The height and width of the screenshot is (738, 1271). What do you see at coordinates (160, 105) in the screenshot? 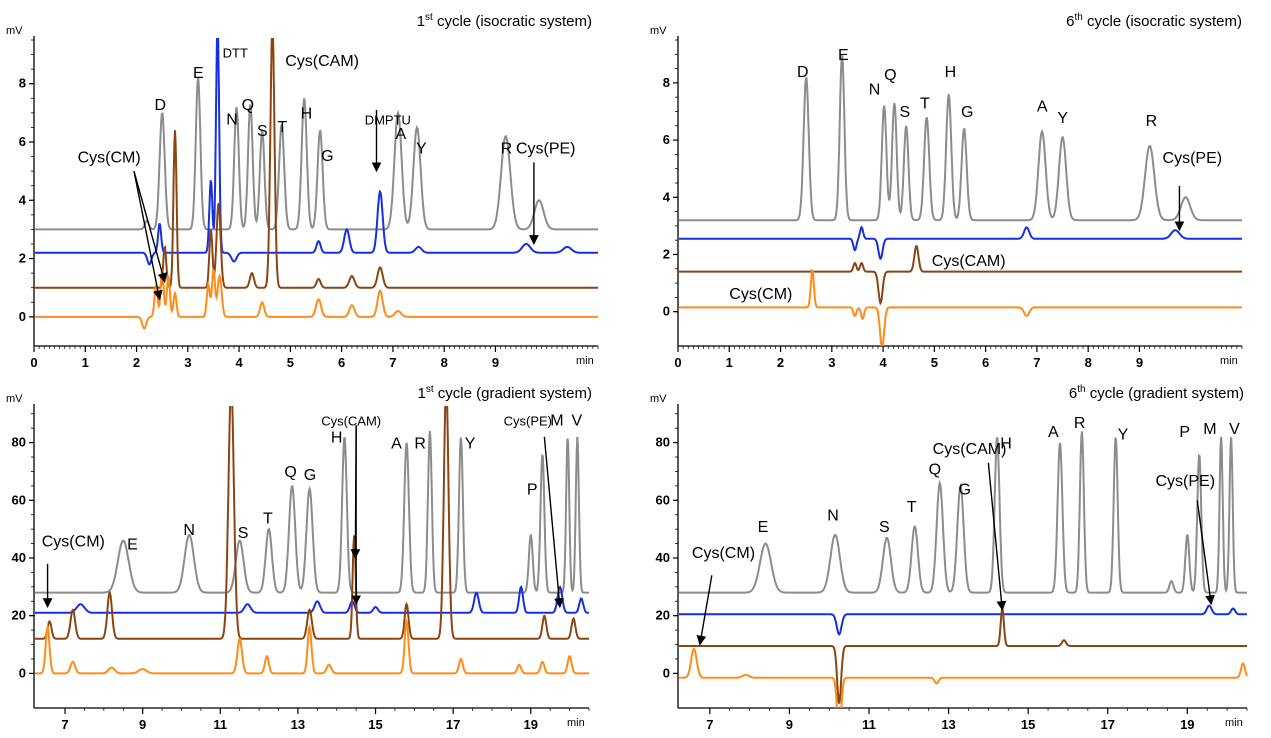
I see `peak-label: D` at bounding box center [160, 105].